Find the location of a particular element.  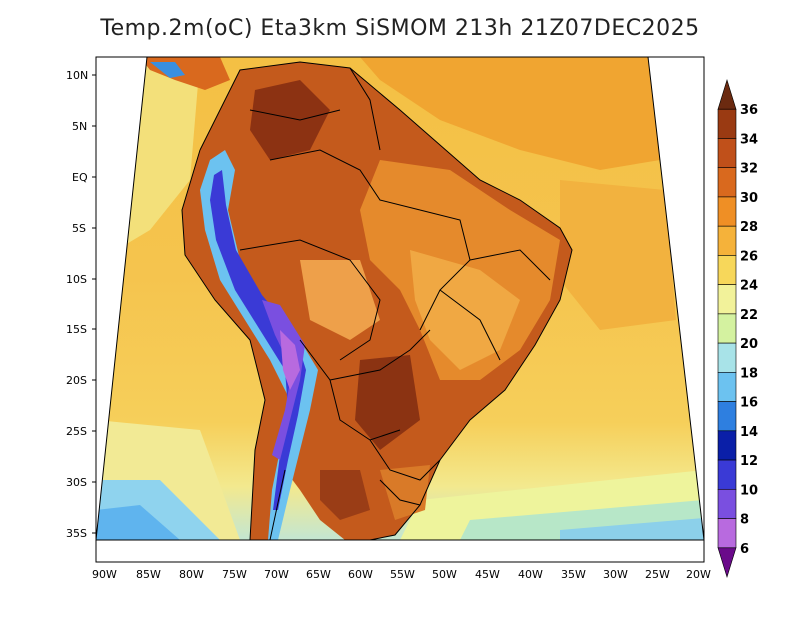

colorbar-label: 30 is located at coordinates (749, 198).